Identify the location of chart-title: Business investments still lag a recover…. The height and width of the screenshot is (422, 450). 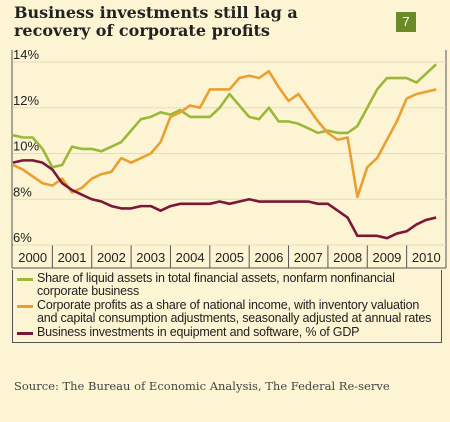
(156, 21).